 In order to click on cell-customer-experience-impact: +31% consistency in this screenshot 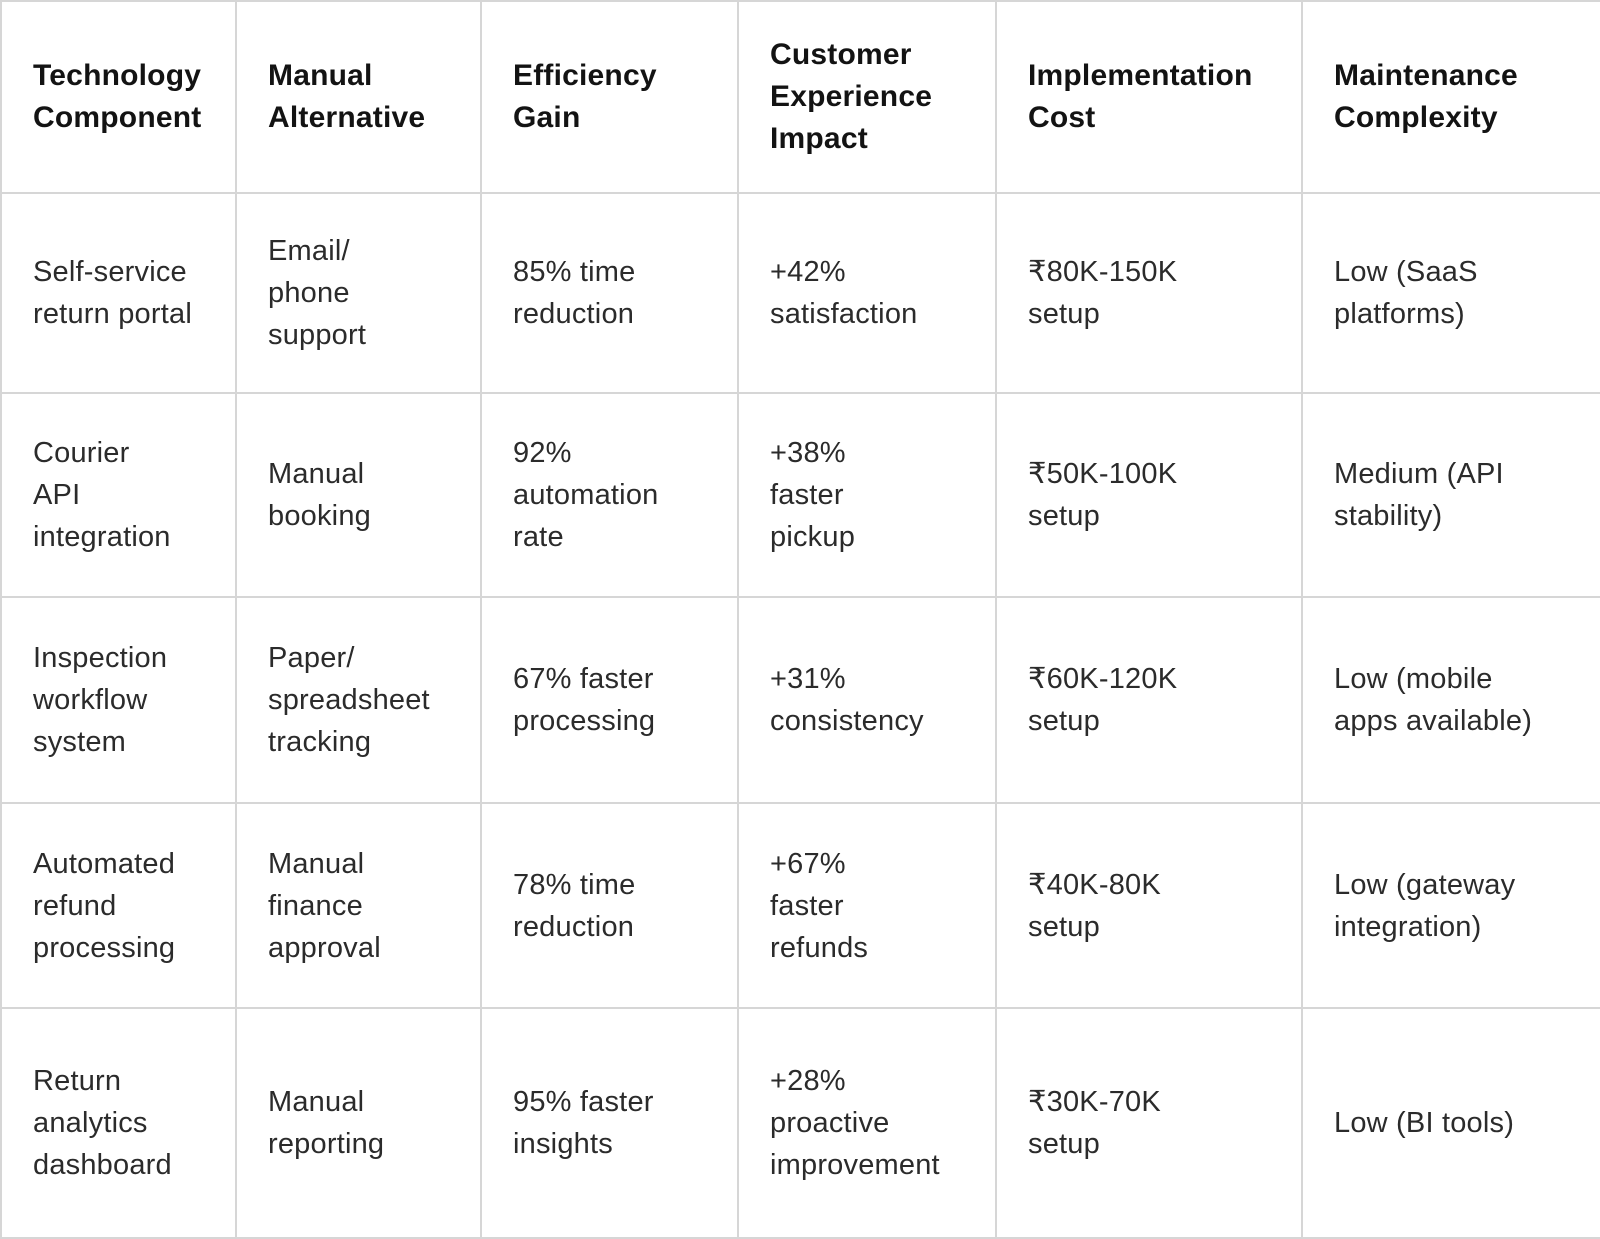, I will do `click(867, 700)`.